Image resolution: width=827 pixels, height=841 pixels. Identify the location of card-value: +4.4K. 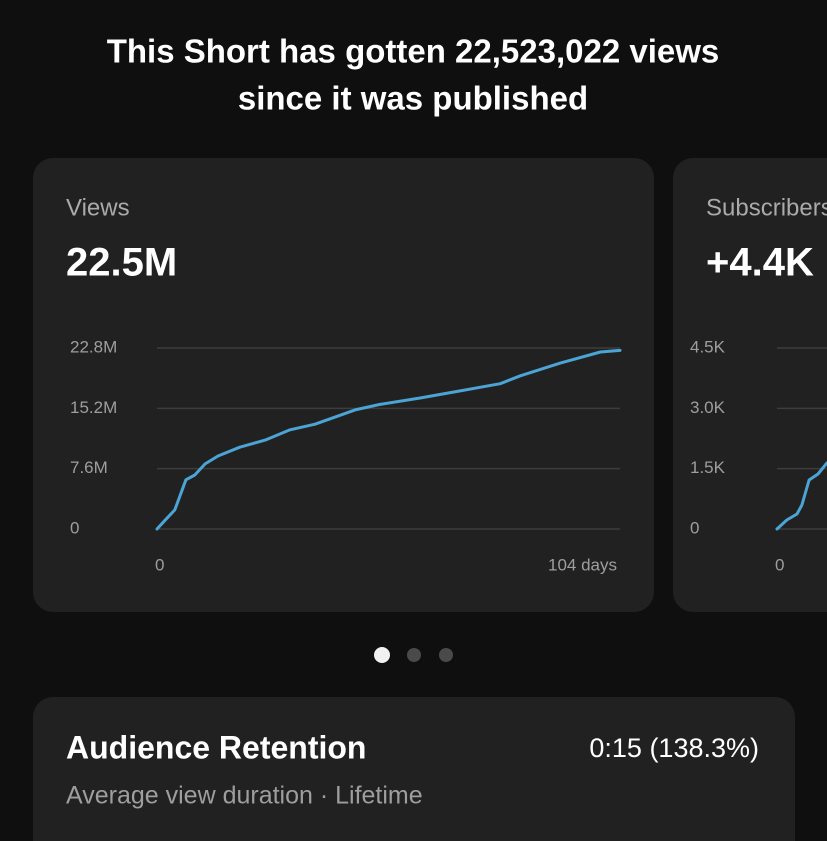
(760, 263).